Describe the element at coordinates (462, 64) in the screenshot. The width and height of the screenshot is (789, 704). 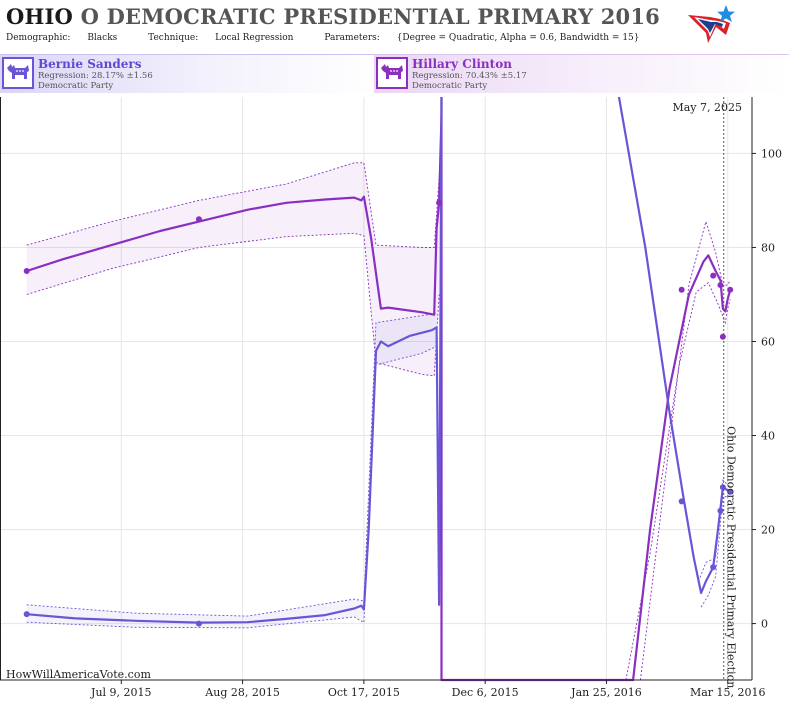
I see `candidate-name: Hillary Clinton` at that location.